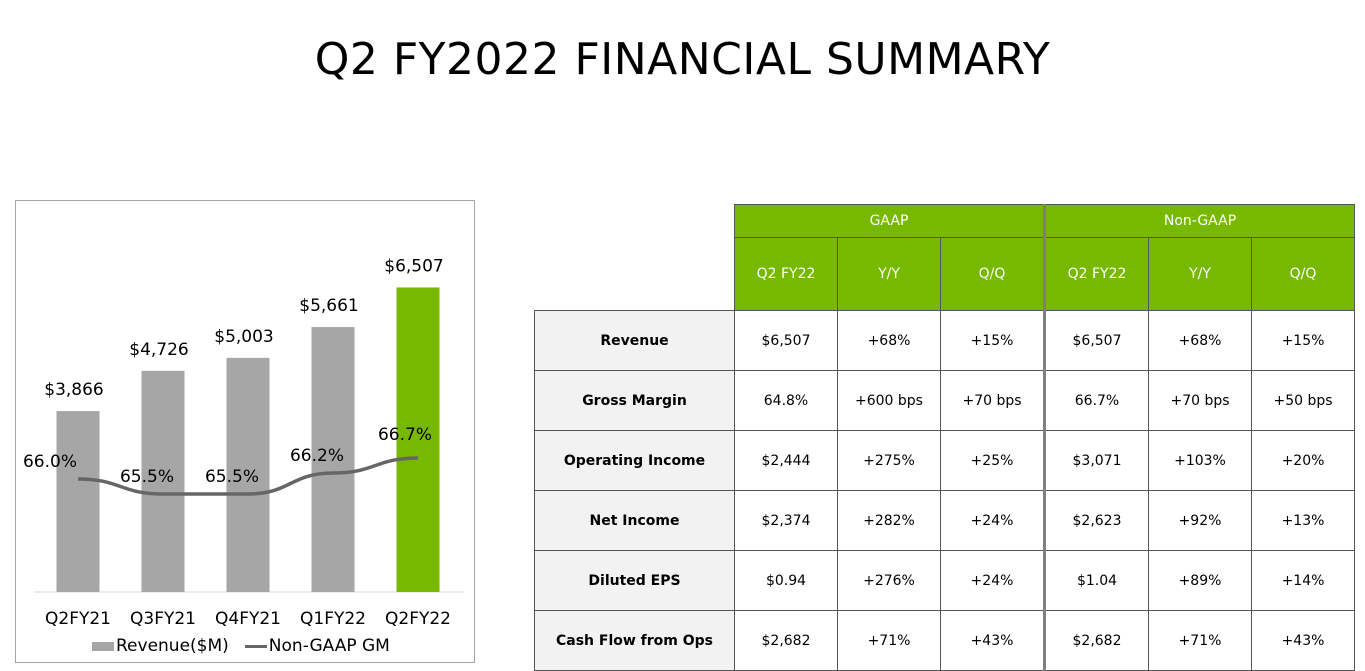 This screenshot has width=1365, height=671. What do you see at coordinates (50, 462) in the screenshot?
I see `gm-value-label: 66.0%` at bounding box center [50, 462].